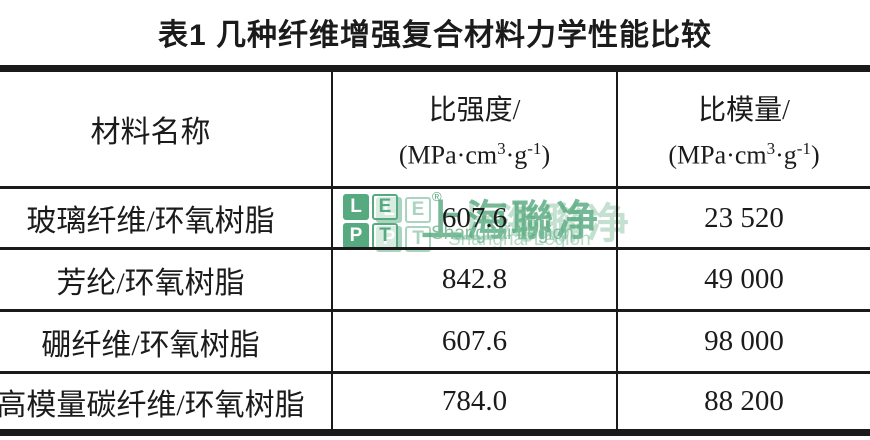 The image size is (870, 440). I want to click on header-specific-modulus: 比模量/ (MPa·cm3·g-1), so click(743, 129).